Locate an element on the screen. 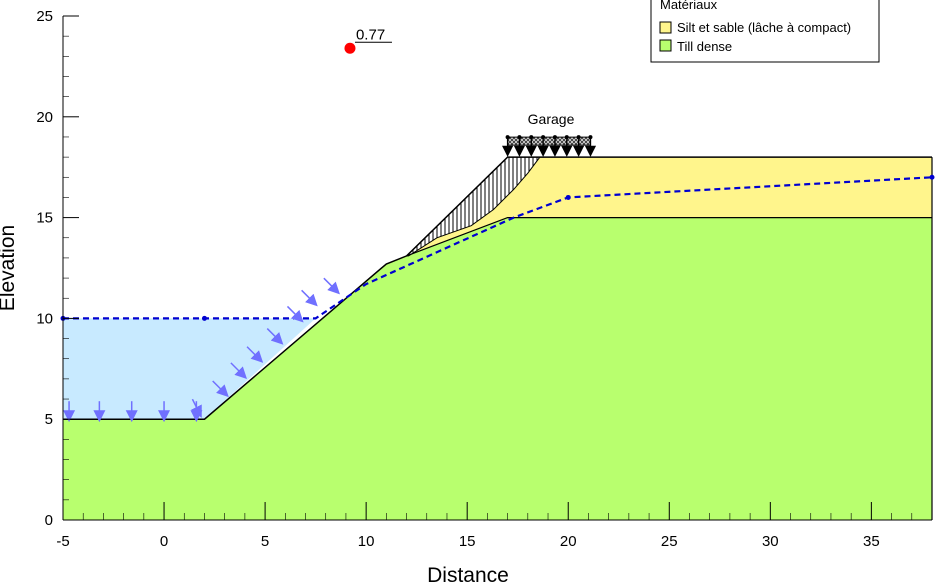 This screenshot has width=944, height=588. y-tick-label: 0 is located at coordinates (49, 520).